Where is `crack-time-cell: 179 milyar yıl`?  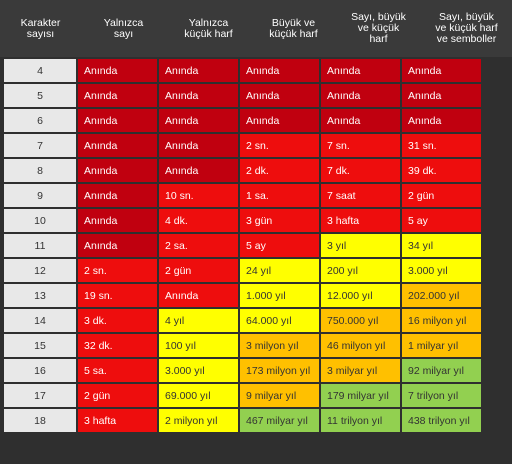 crack-time-cell: 179 milyar yıl is located at coordinates (360, 395).